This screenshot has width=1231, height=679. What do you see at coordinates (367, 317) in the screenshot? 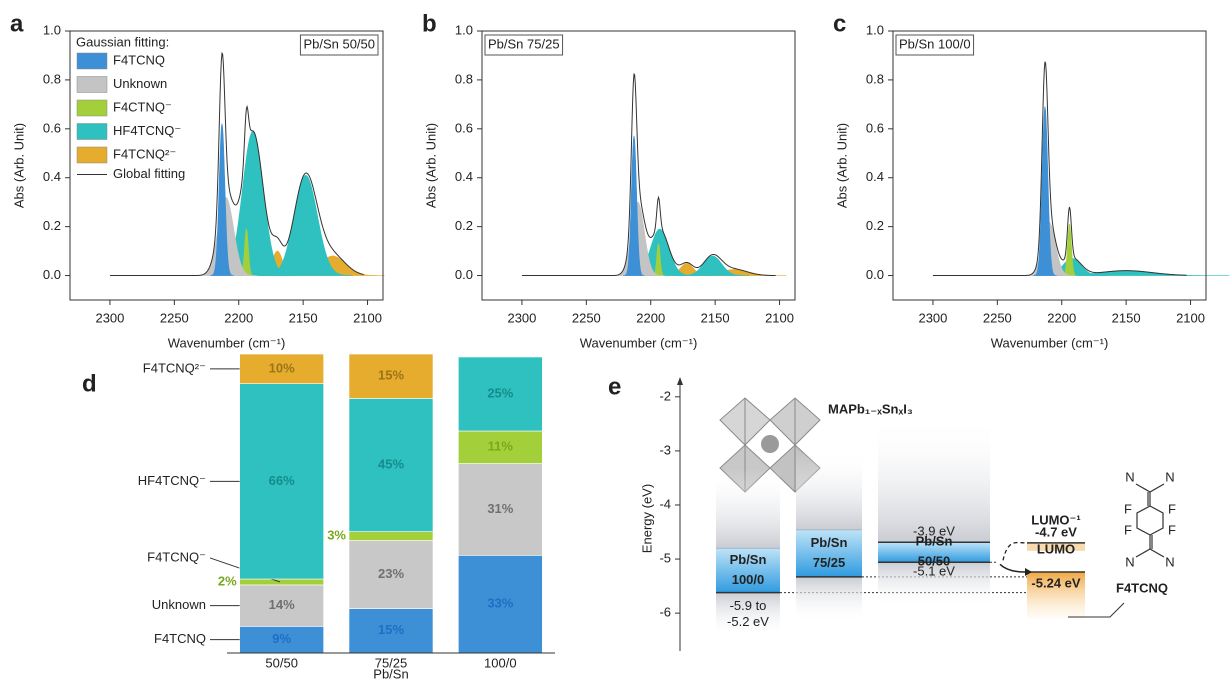
I see `x-tick-label: 2100` at bounding box center [367, 317].